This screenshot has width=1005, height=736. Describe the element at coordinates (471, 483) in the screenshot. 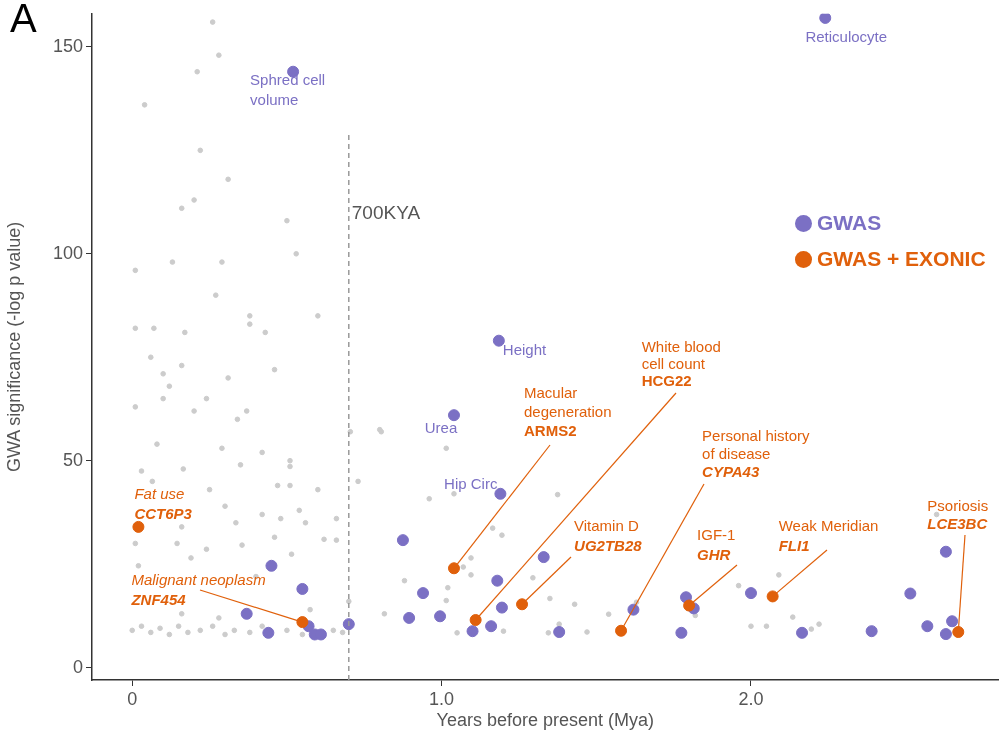

I see `annotation: Hip Circ` at that location.